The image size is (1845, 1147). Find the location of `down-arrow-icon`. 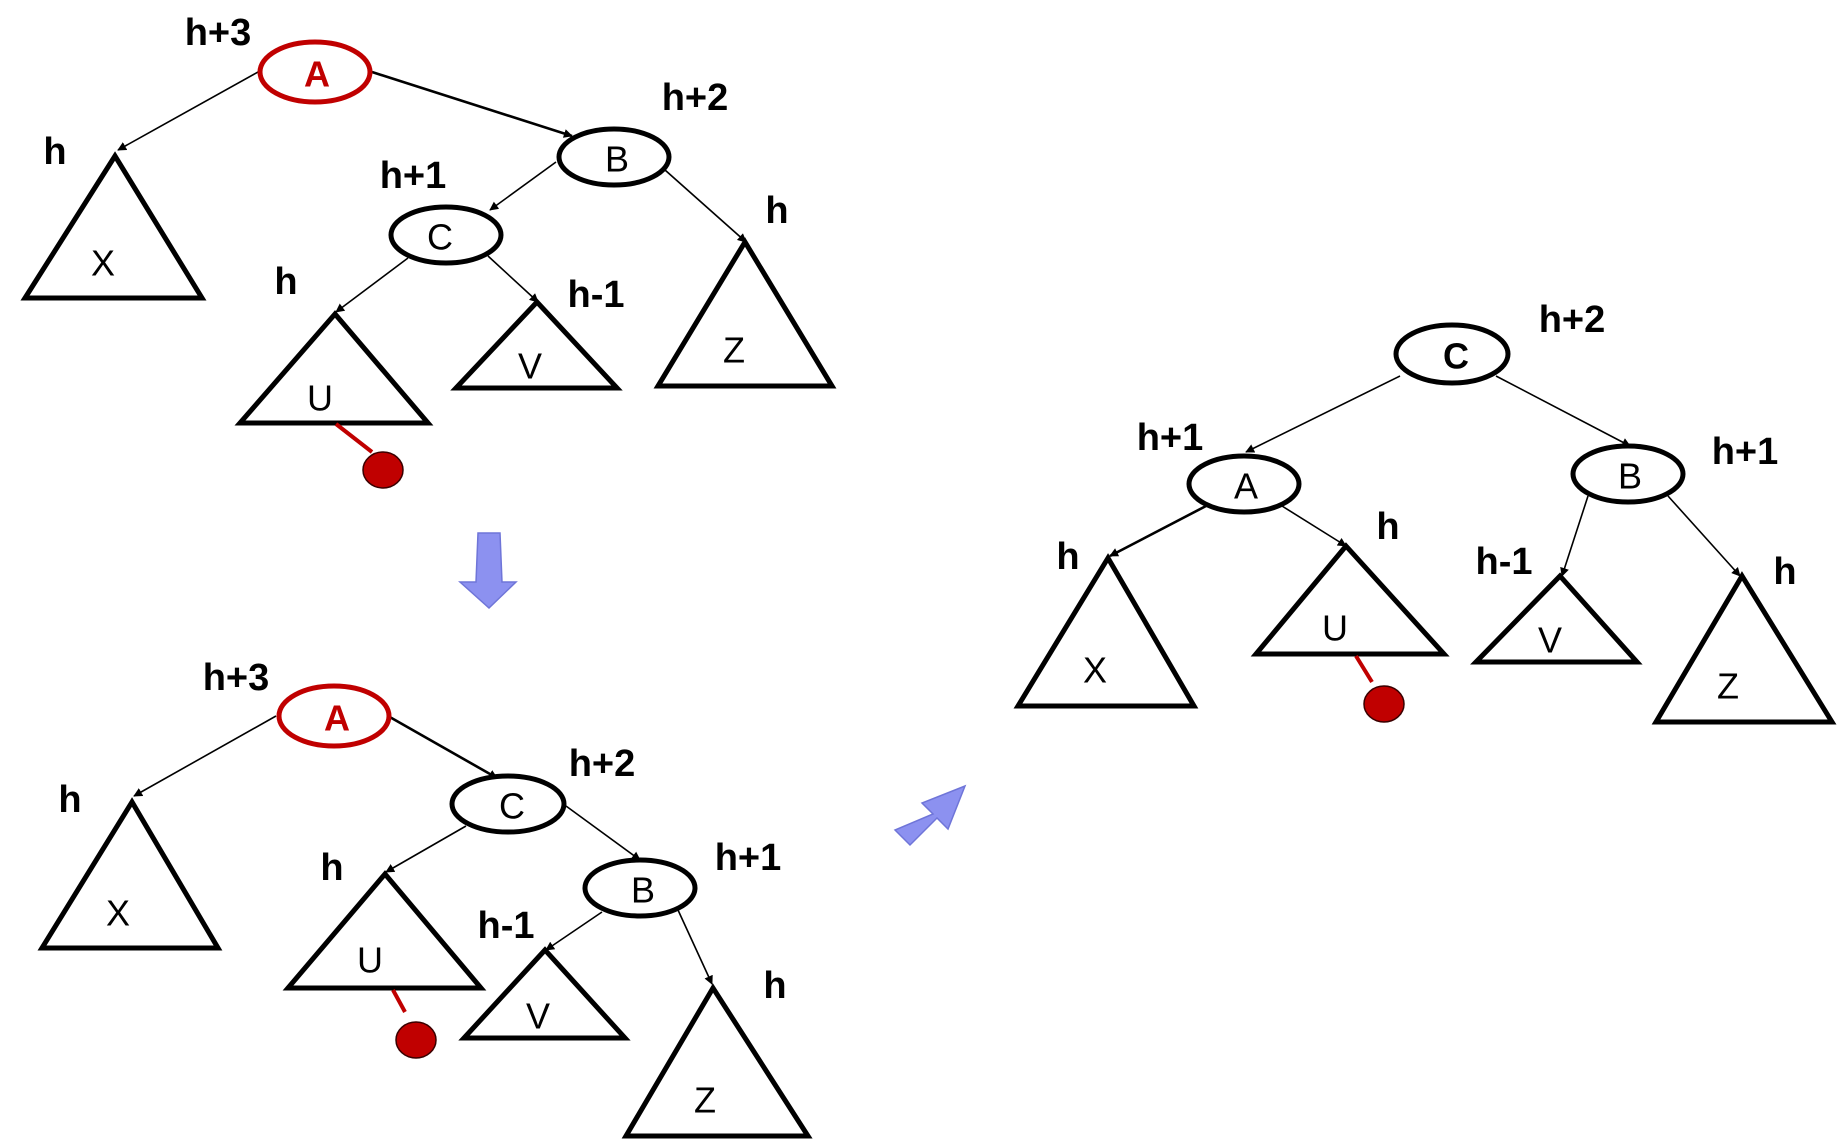

down-arrow-icon is located at coordinates (488, 571).